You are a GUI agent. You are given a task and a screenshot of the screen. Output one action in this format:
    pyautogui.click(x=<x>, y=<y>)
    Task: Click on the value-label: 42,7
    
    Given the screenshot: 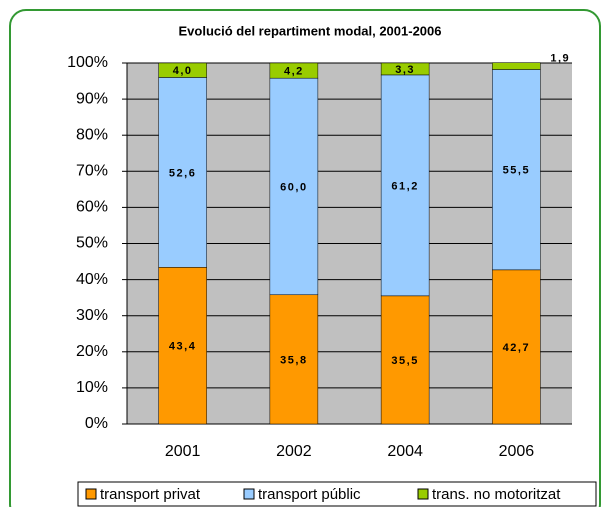 What is the action you would take?
    pyautogui.click(x=516, y=348)
    